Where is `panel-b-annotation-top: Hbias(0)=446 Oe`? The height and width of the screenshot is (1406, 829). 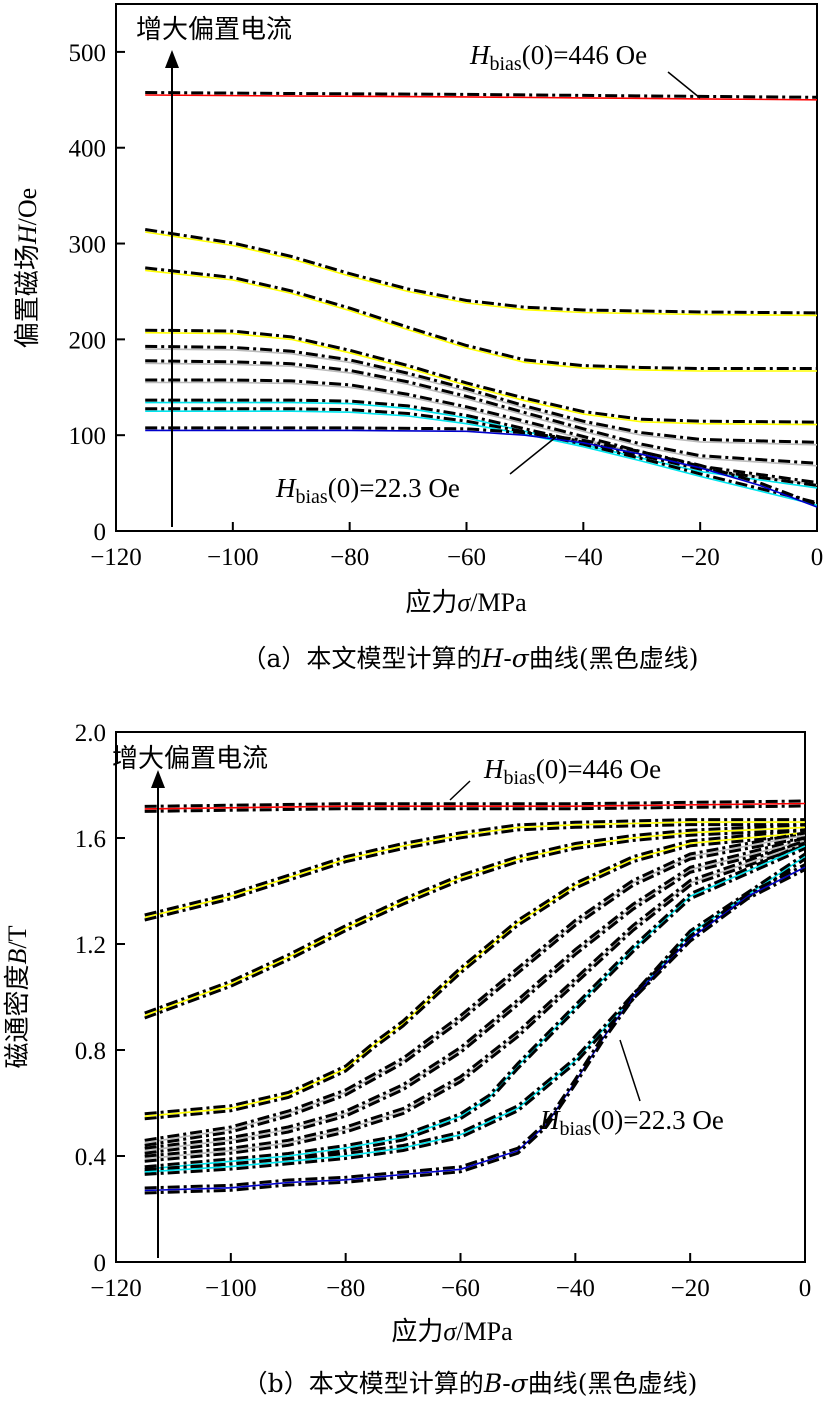
panel-b-annotation-top: Hbias(0)=446 Oe is located at coordinates (572, 771).